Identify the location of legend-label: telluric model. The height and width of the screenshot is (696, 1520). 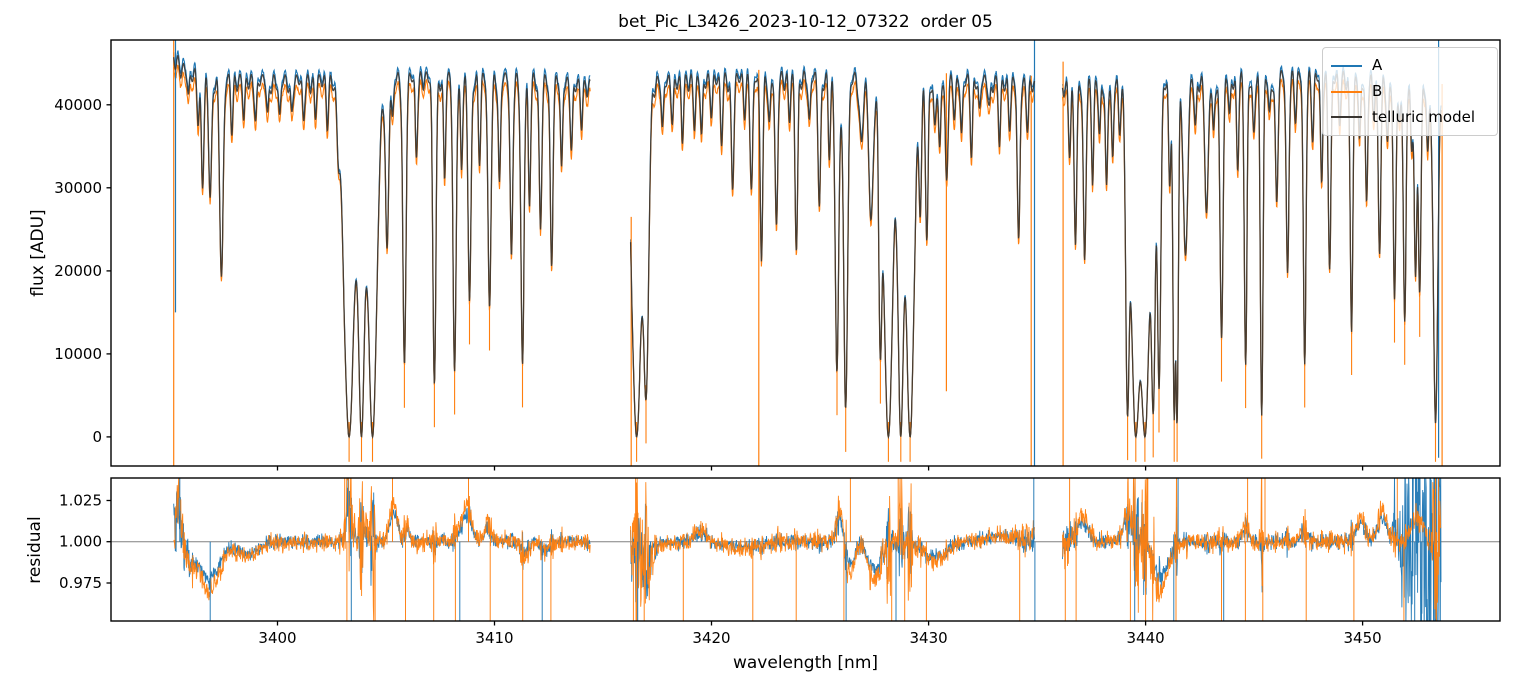
(1424, 116).